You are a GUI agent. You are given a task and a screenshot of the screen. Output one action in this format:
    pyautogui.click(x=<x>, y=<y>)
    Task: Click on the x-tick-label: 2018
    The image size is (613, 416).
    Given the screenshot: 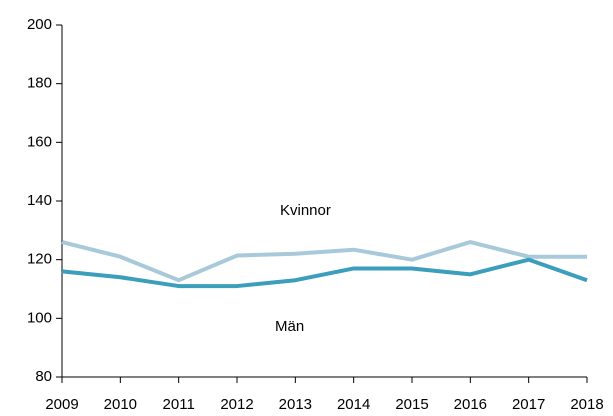 What is the action you would take?
    pyautogui.click(x=586, y=404)
    